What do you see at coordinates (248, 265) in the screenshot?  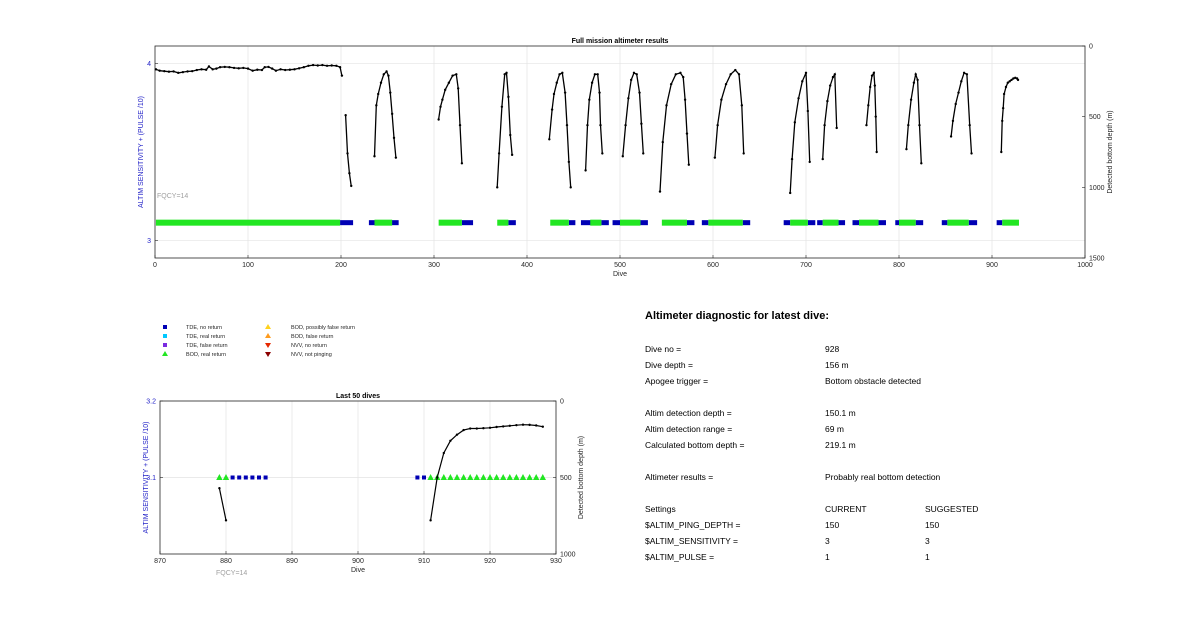 I see `x-tick-label: 100` at bounding box center [248, 265].